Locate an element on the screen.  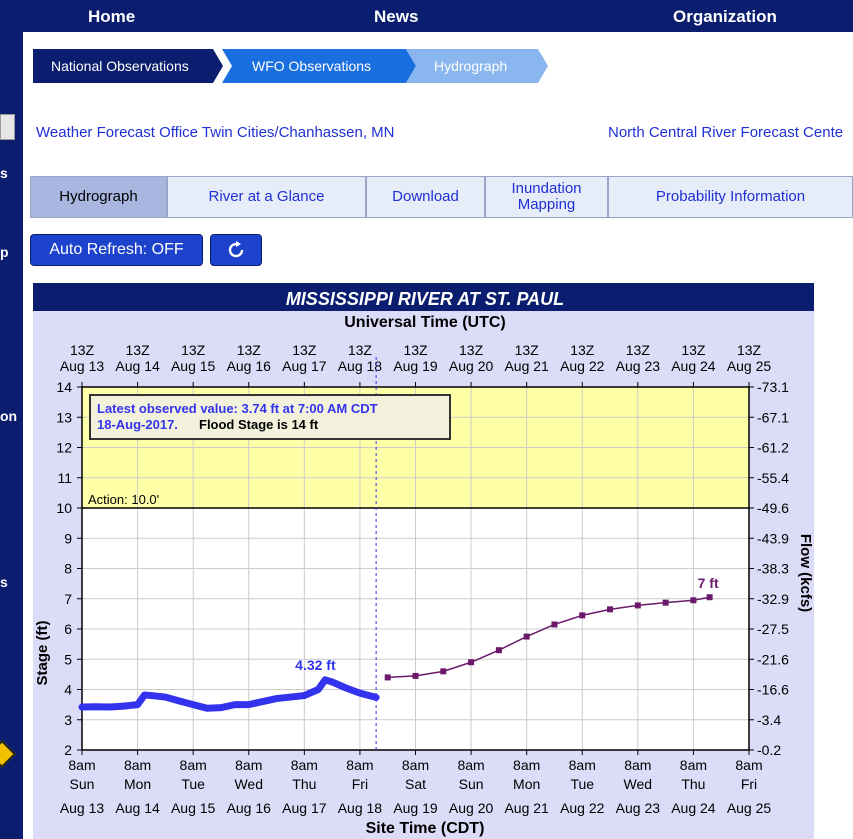
tab-river-at-a-glance: River at a Glance is located at coordinates (266, 197).